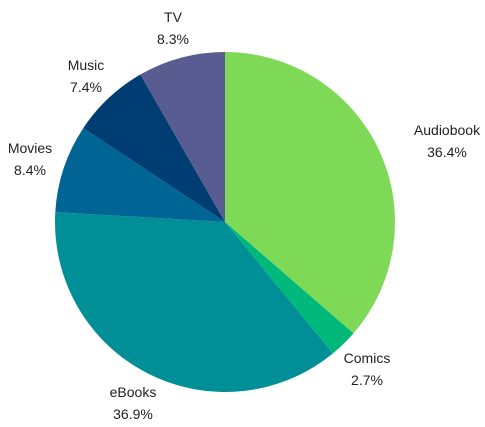 The image size is (485, 427). Describe the element at coordinates (173, 17) in the screenshot. I see `slice-label-tv: TV` at that location.